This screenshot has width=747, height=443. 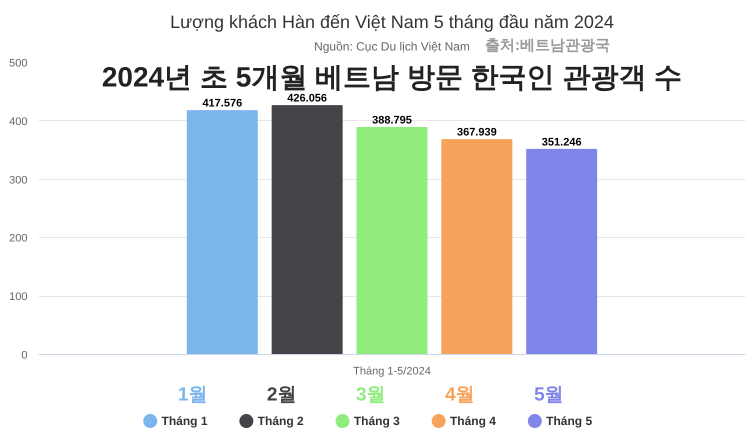 I want to click on data-label: 367.939, so click(x=476, y=132).